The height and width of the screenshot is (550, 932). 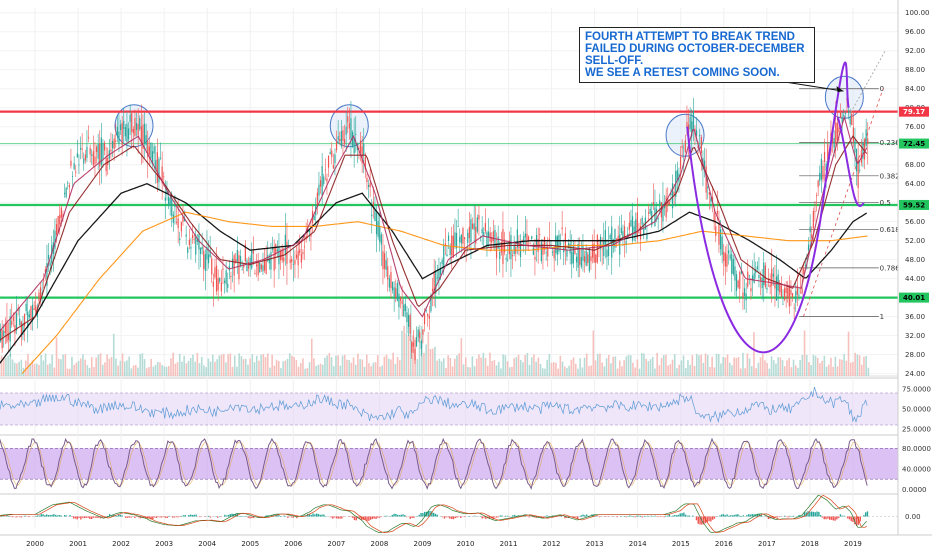 I want to click on price-tick-label: 32.00, so click(x=915, y=336).